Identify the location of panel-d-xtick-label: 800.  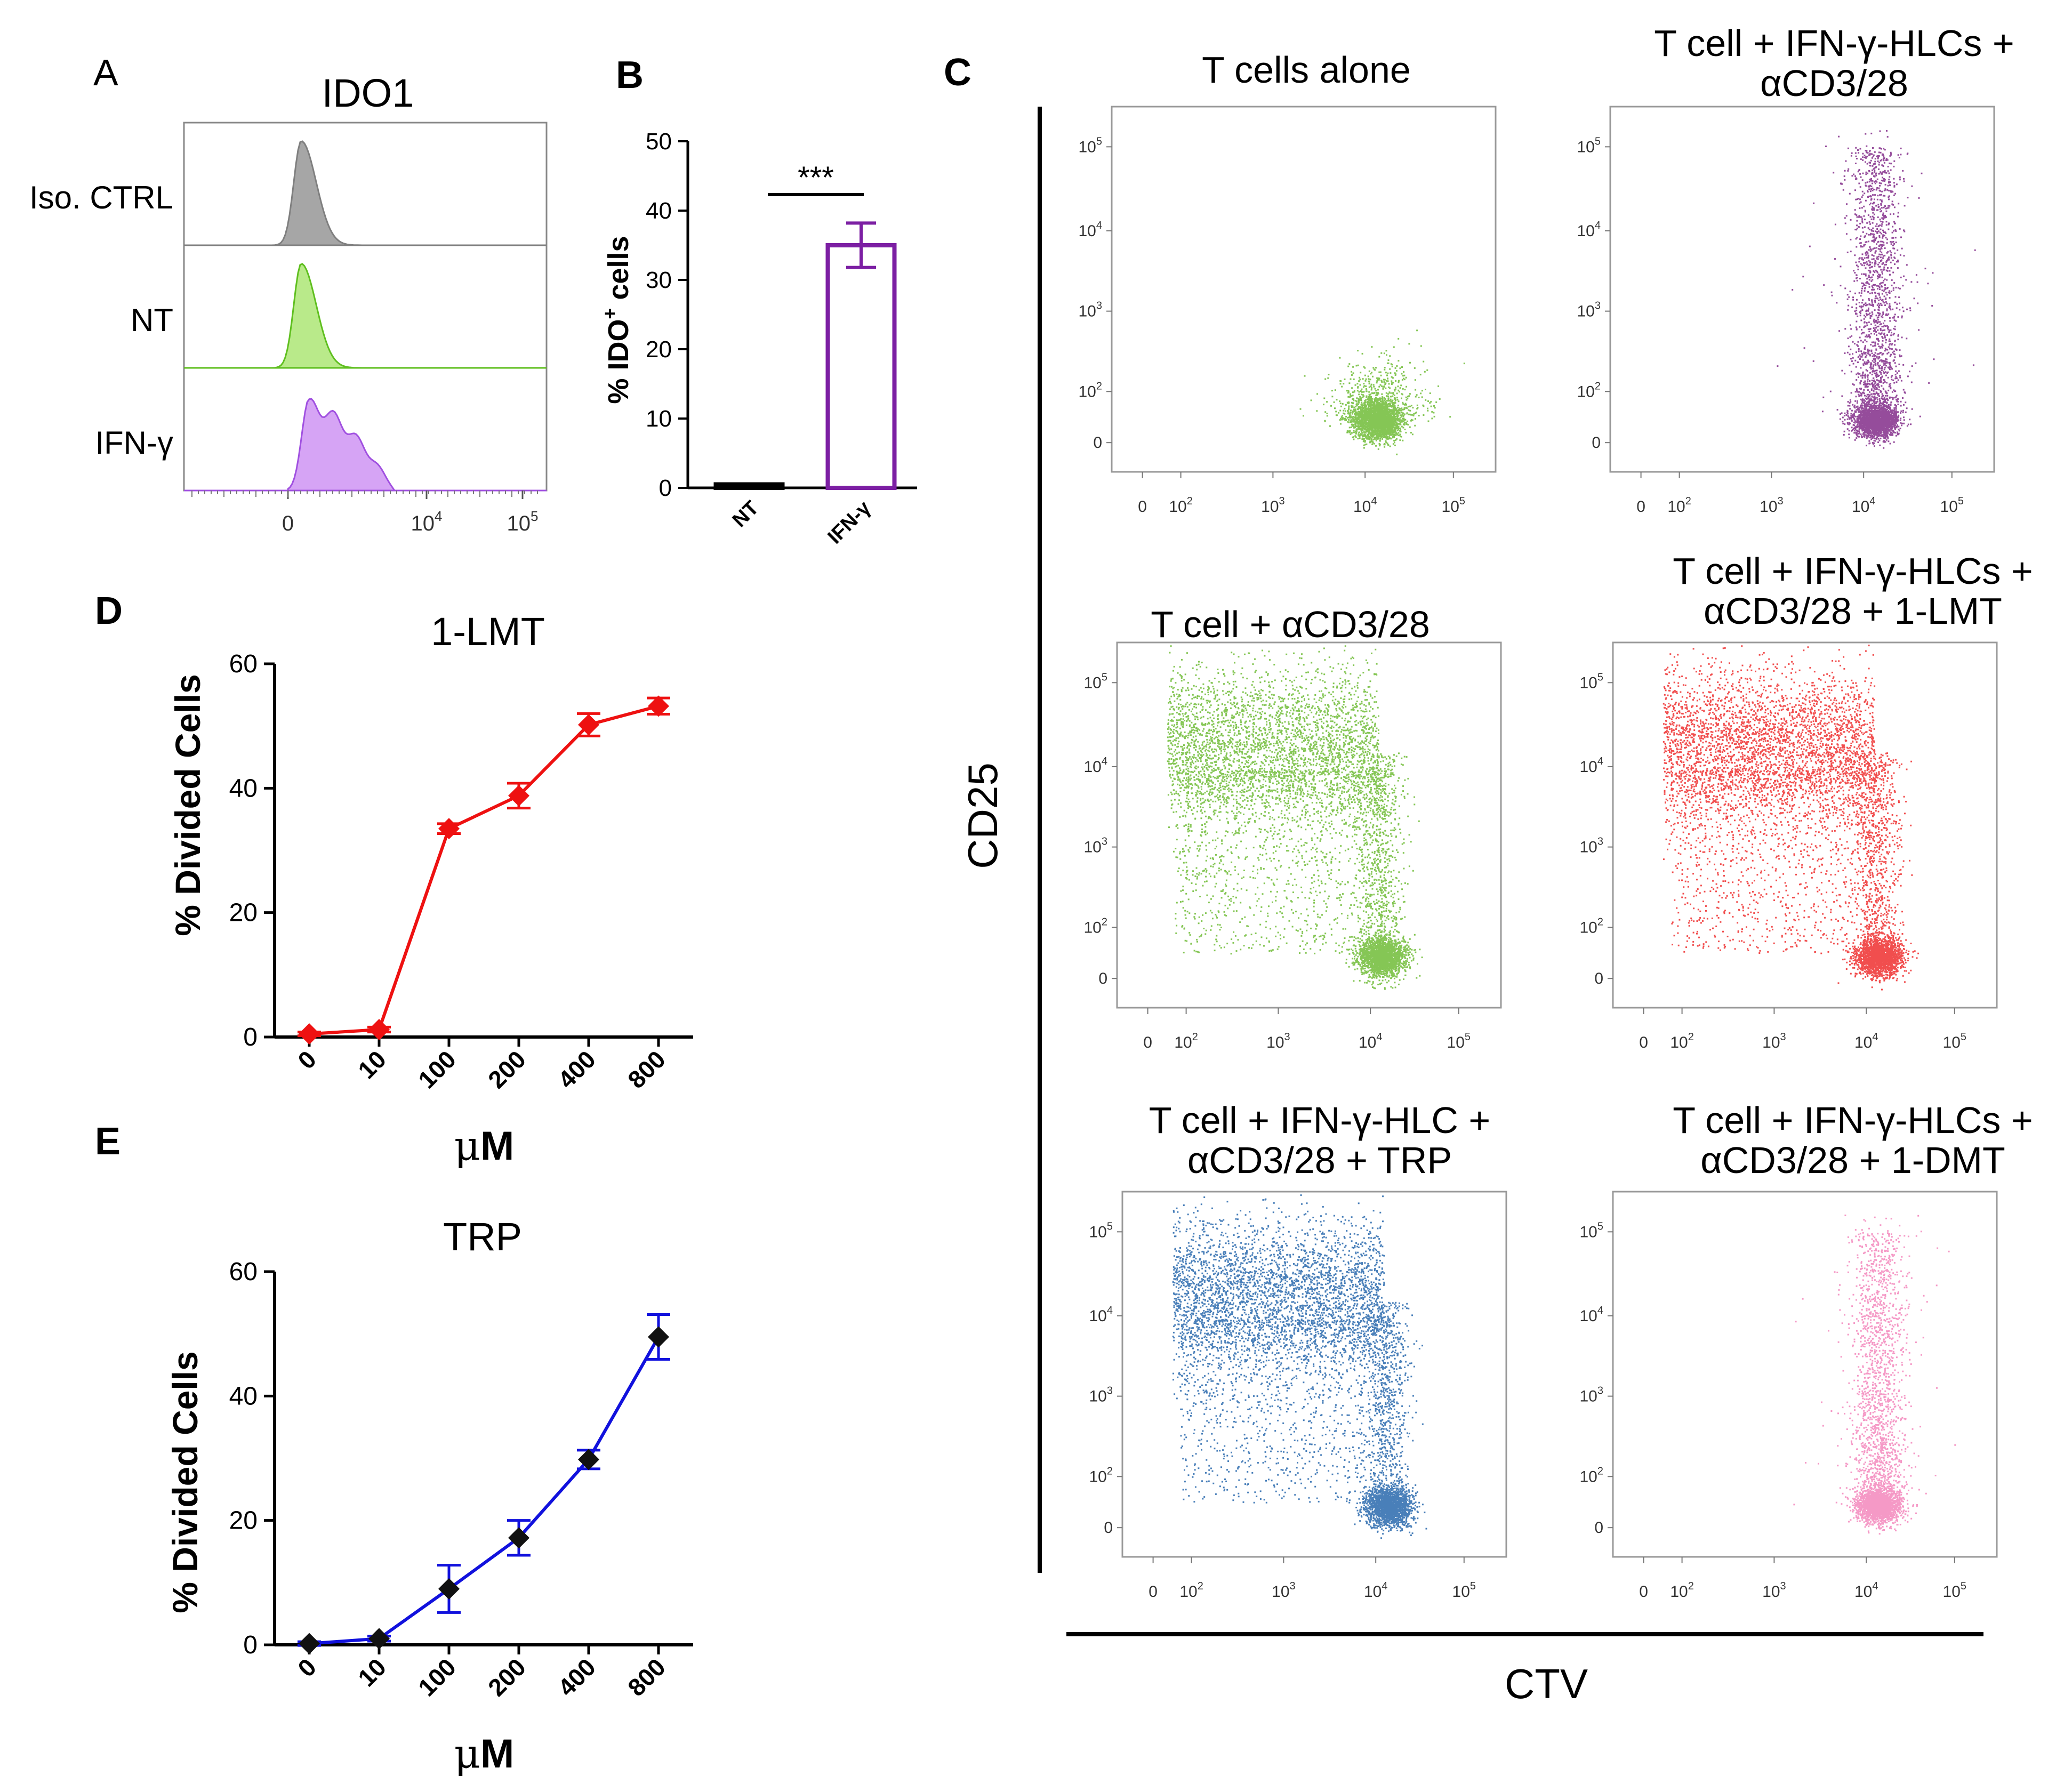
(646, 1069).